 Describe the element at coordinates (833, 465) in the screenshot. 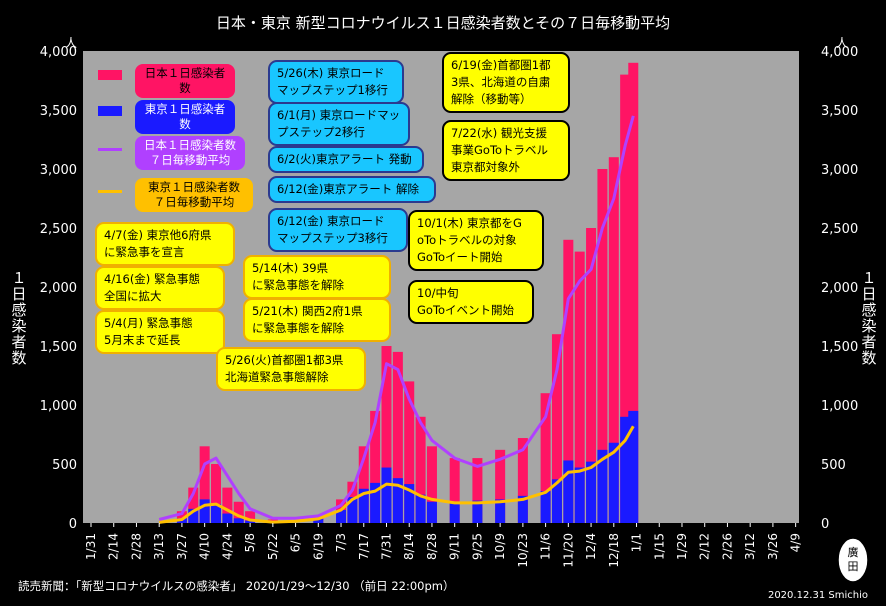

I see `y-tick-label-right: 500` at that location.